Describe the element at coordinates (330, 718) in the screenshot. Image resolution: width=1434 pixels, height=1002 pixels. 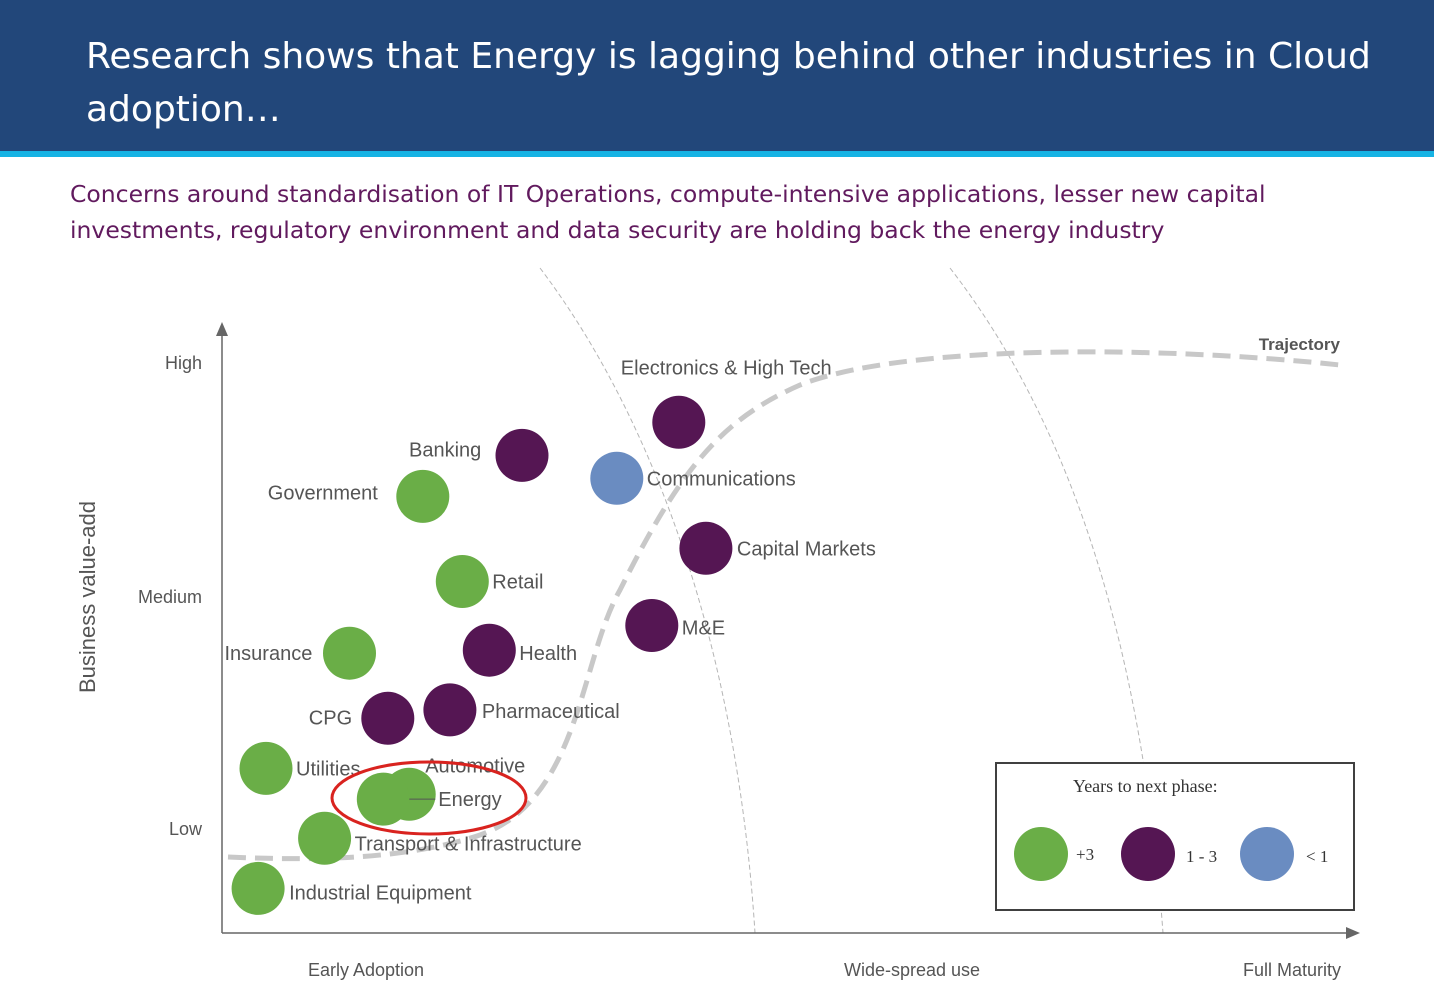
I see `point-label-cpg: CPG` at that location.